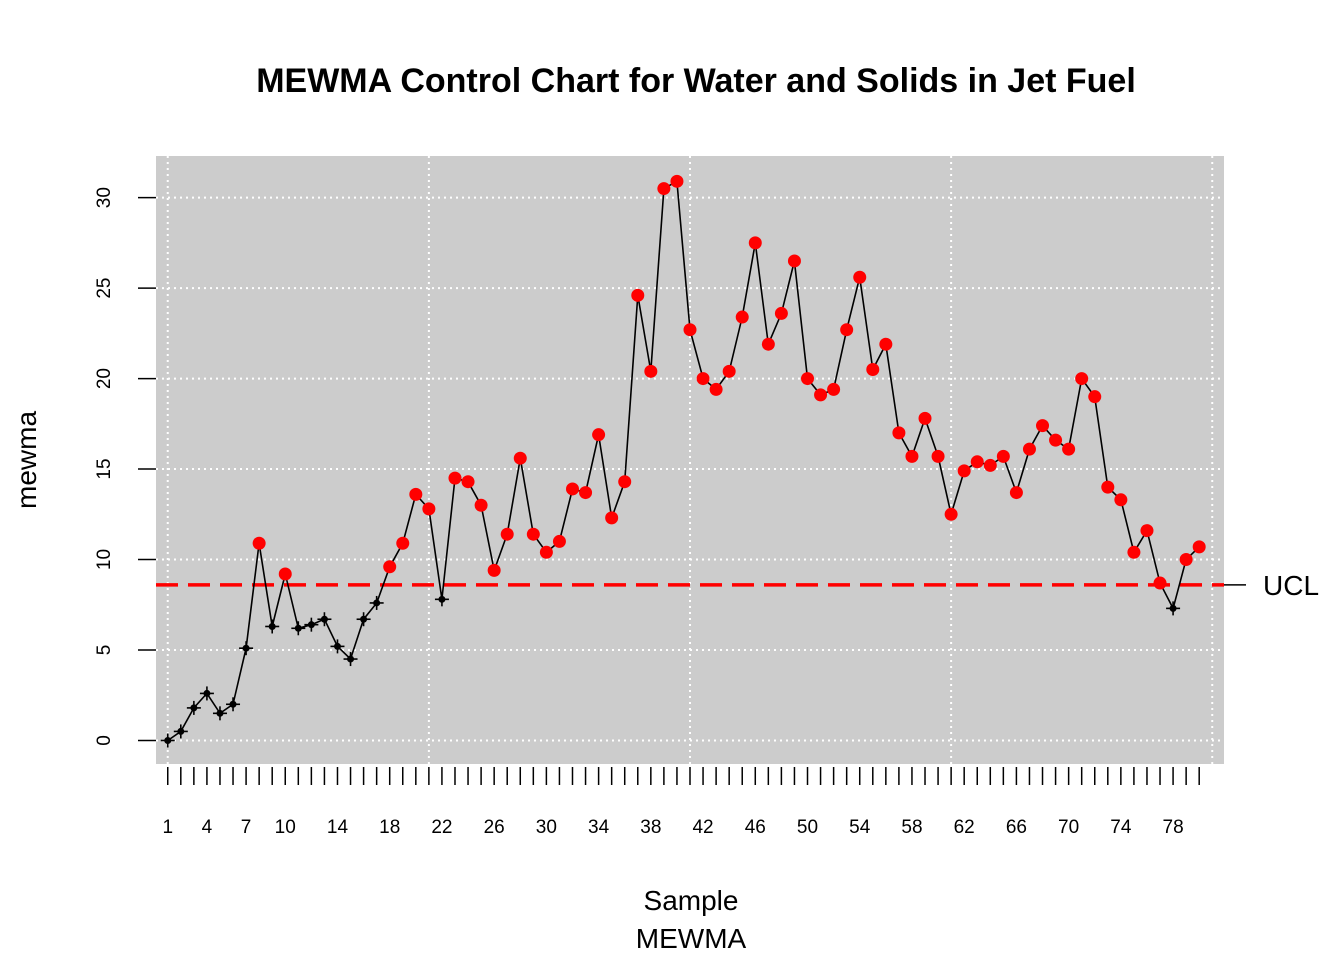 The height and width of the screenshot is (960, 1344). What do you see at coordinates (702, 827) in the screenshot?
I see `x-tick-label: 42` at bounding box center [702, 827].